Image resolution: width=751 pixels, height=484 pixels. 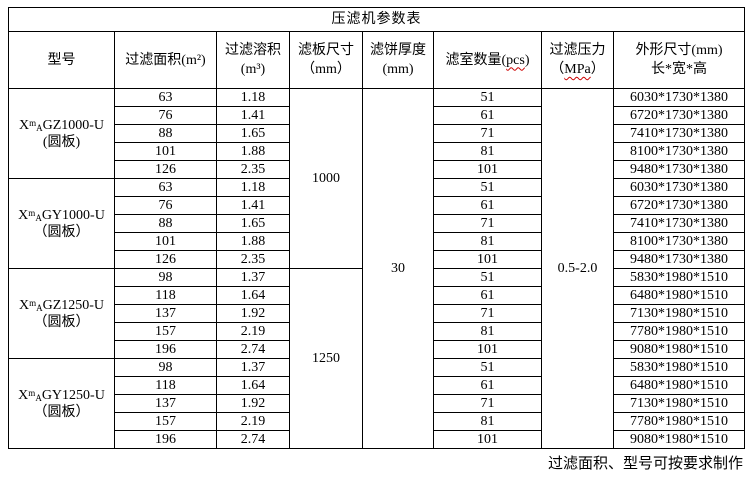 I want to click on model-cell: XmAGZ1000-U (圆板), so click(x=61, y=133).